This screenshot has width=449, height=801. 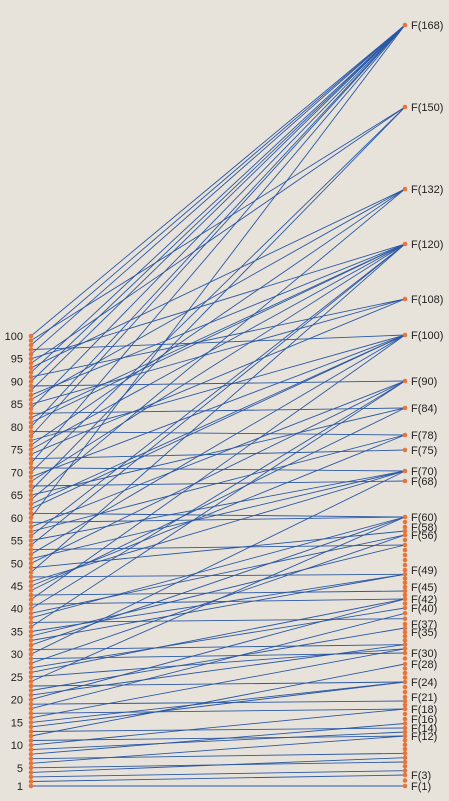 What do you see at coordinates (424, 633) in the screenshot?
I see `right-label-f35: F(35)` at bounding box center [424, 633].